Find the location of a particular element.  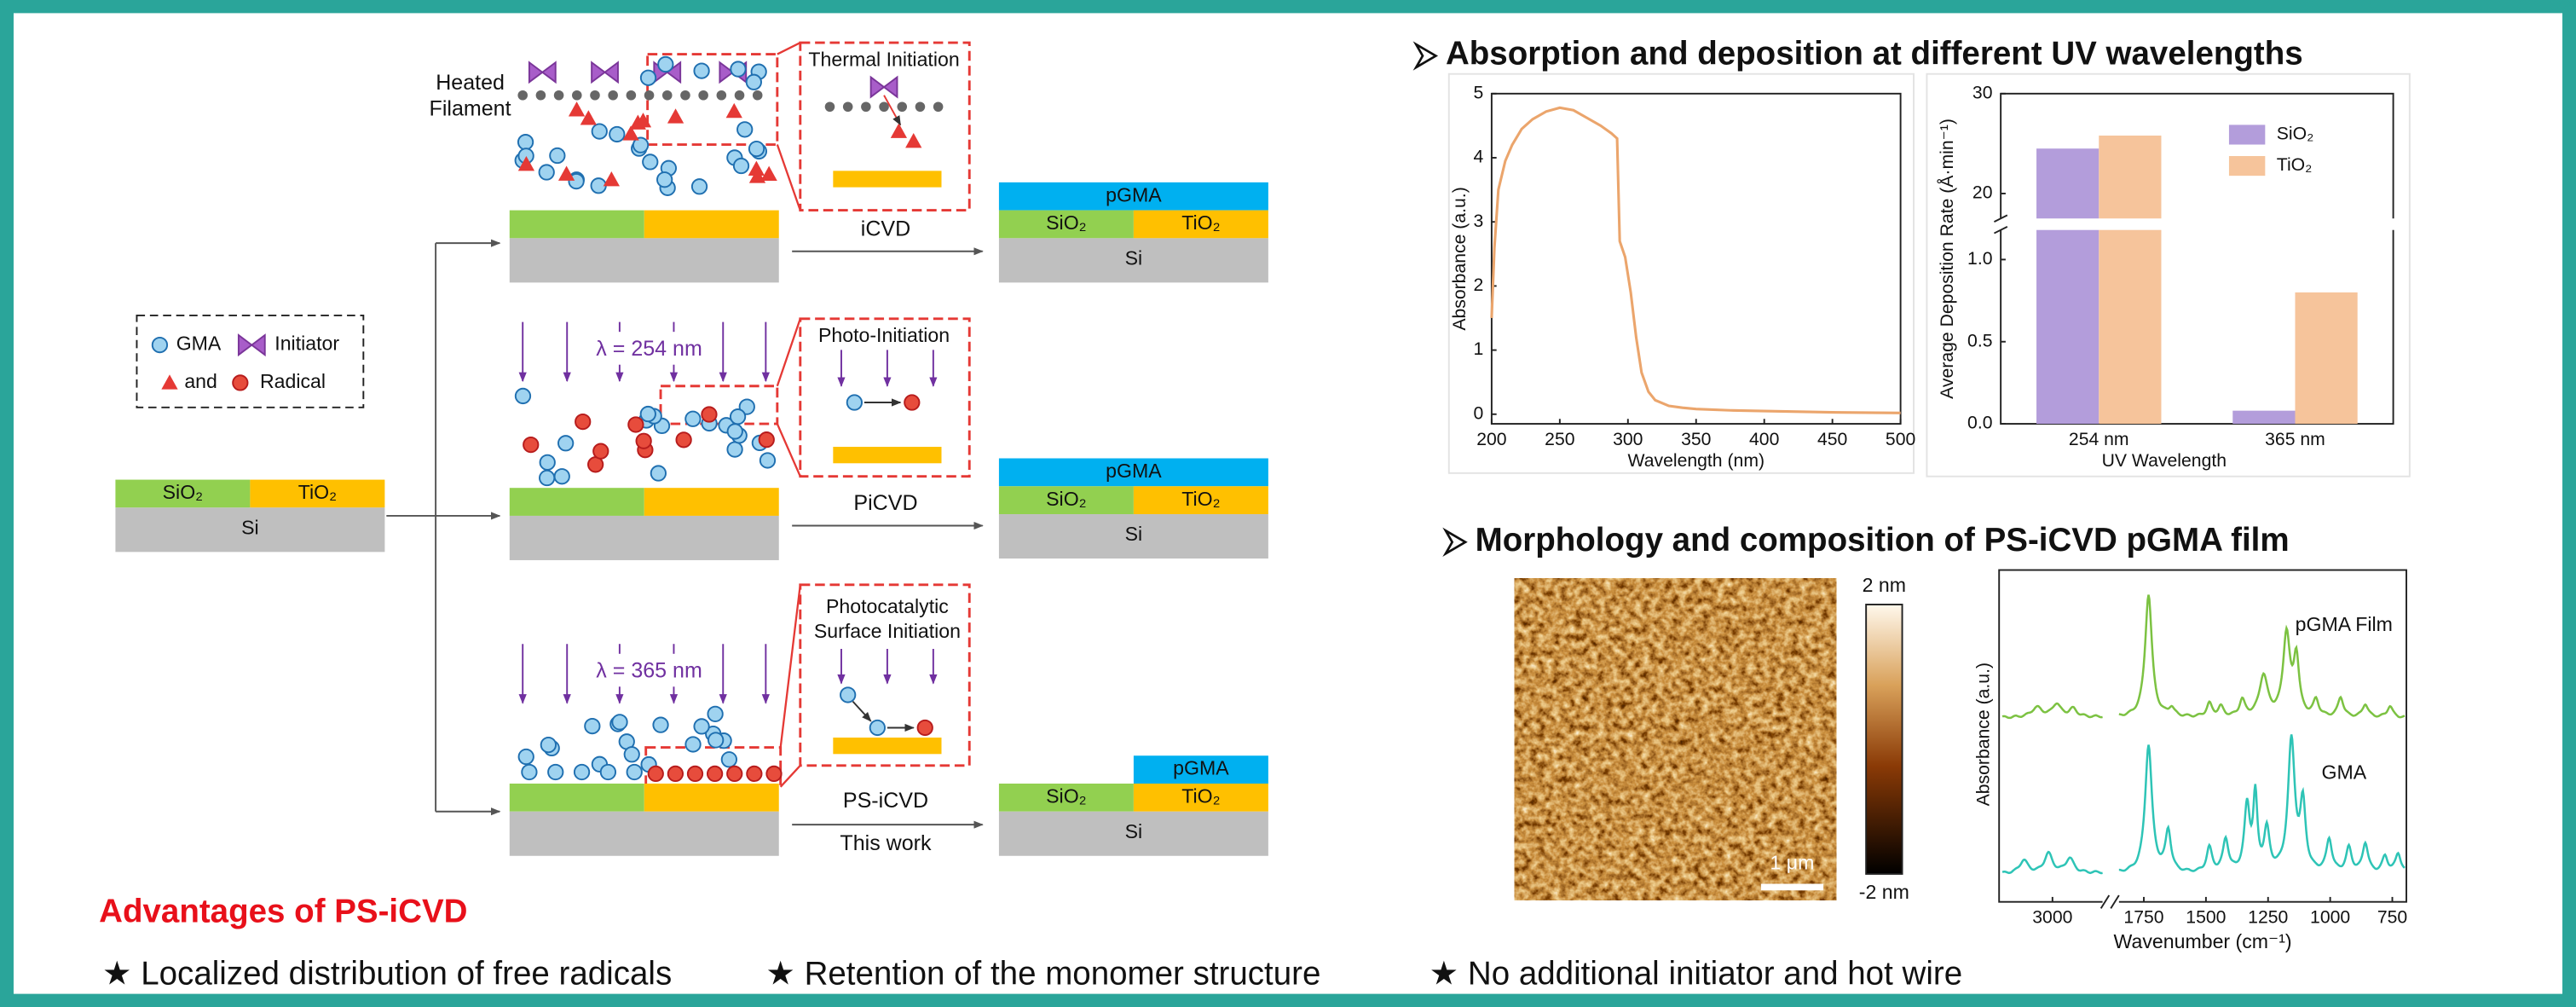

spectrum is located at coordinates (2262, 803).